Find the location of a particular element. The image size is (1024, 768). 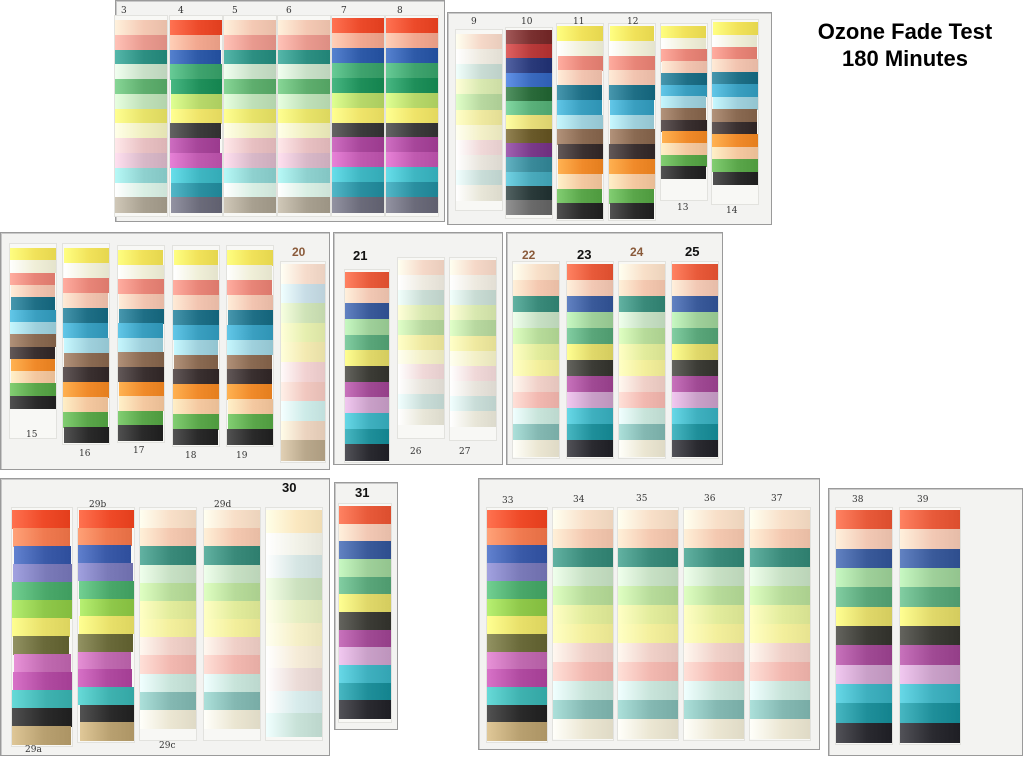

strip-number-label: 21 is located at coordinates (360, 255).